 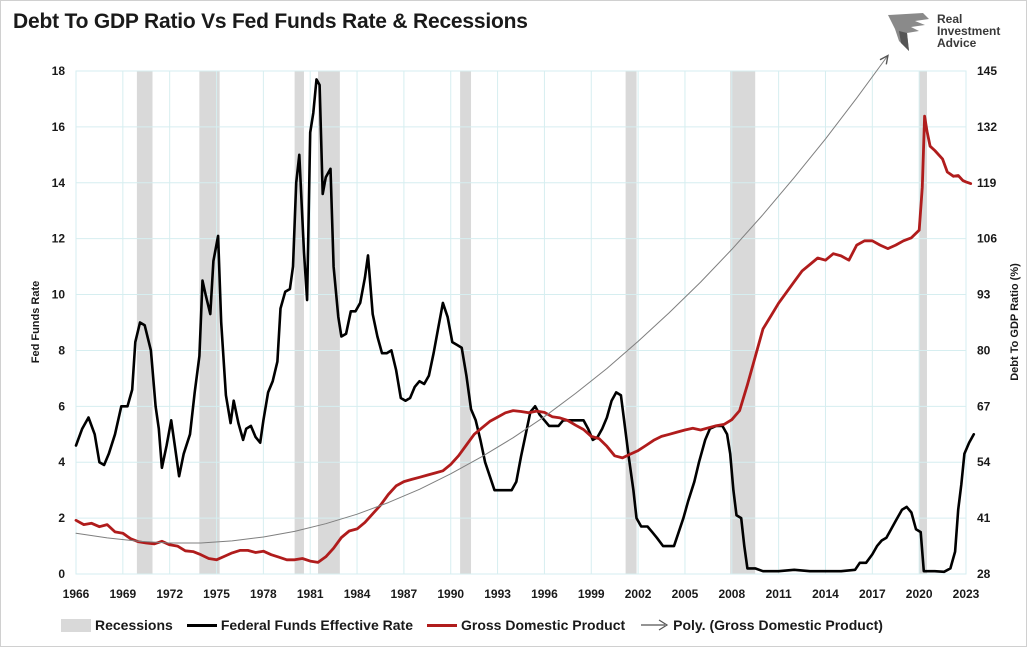 What do you see at coordinates (450, 594) in the screenshot?
I see `x-tick-label: 1990` at bounding box center [450, 594].